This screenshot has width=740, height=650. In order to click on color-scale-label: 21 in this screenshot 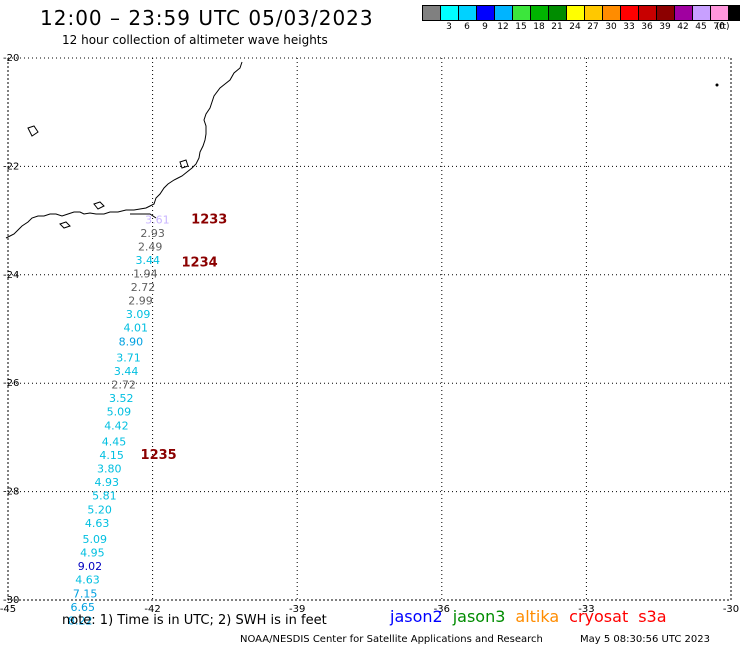, I will do `click(557, 27)`.